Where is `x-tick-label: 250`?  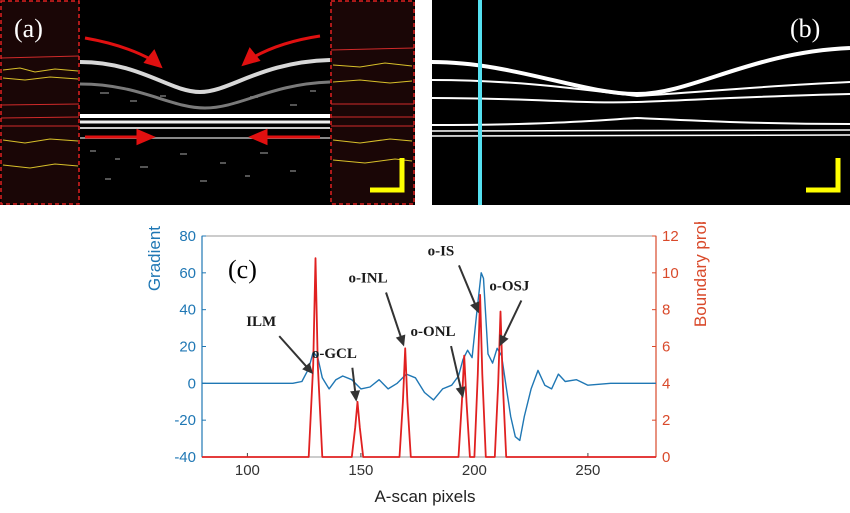 x-tick-label: 250 is located at coordinates (587, 470).